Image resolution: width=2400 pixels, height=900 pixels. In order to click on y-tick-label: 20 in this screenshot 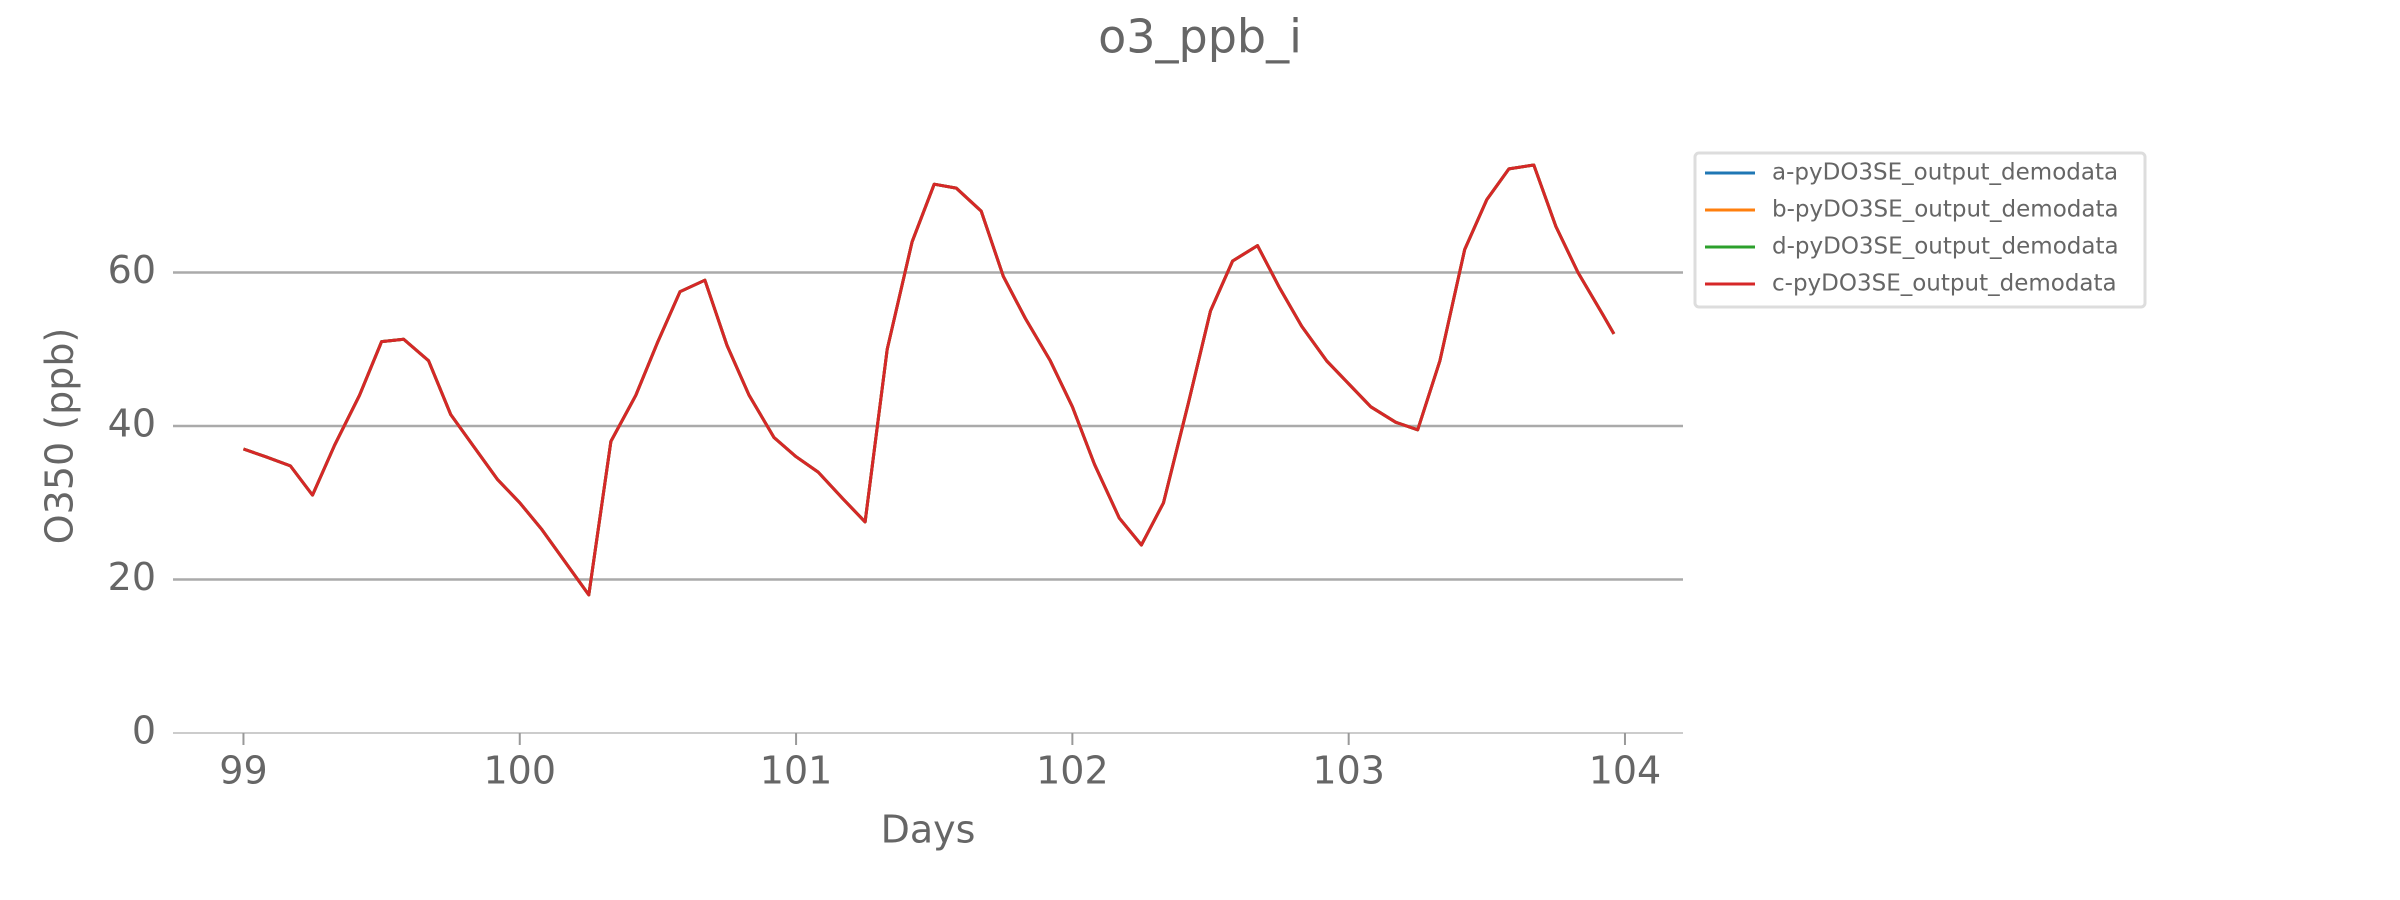, I will do `click(132, 577)`.